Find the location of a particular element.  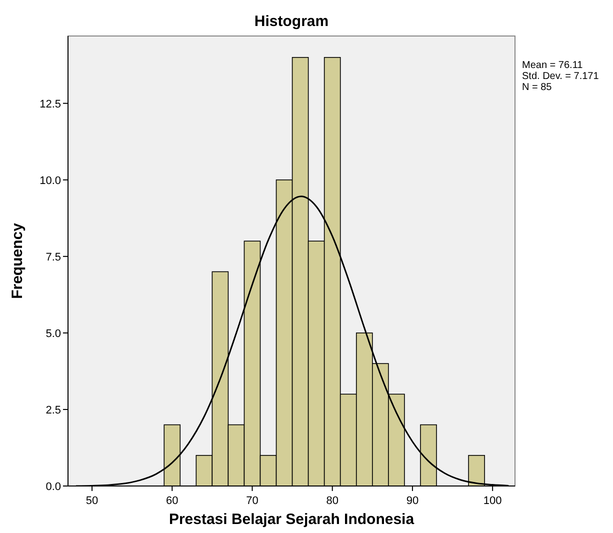

text: Mean = 76.11 is located at coordinates (553, 65).